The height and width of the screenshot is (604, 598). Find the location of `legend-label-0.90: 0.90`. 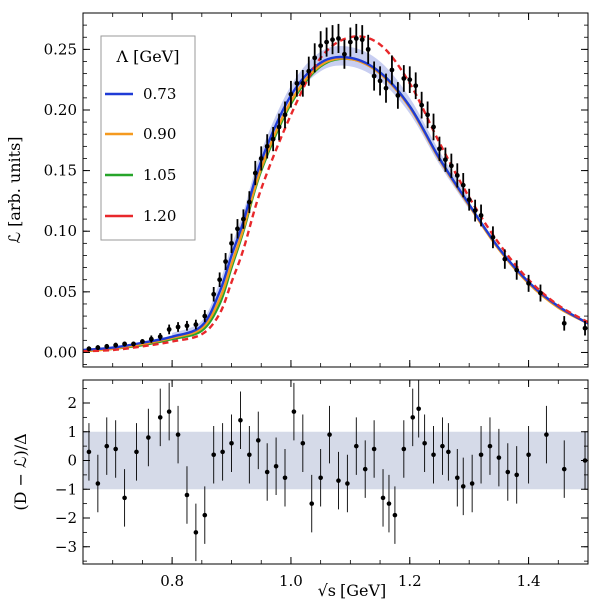

legend-label-0.90: 0.90 is located at coordinates (159, 134).